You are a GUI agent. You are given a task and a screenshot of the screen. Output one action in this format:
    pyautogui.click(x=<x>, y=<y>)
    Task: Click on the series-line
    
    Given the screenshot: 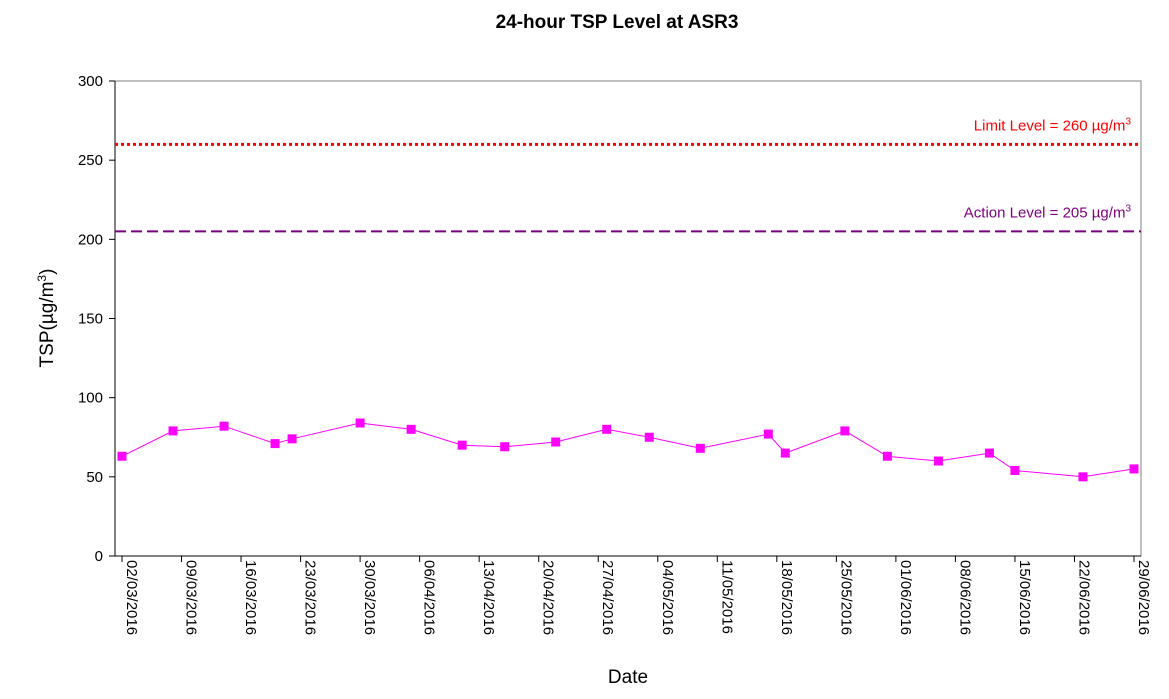 What is the action you would take?
    pyautogui.click(x=628, y=450)
    